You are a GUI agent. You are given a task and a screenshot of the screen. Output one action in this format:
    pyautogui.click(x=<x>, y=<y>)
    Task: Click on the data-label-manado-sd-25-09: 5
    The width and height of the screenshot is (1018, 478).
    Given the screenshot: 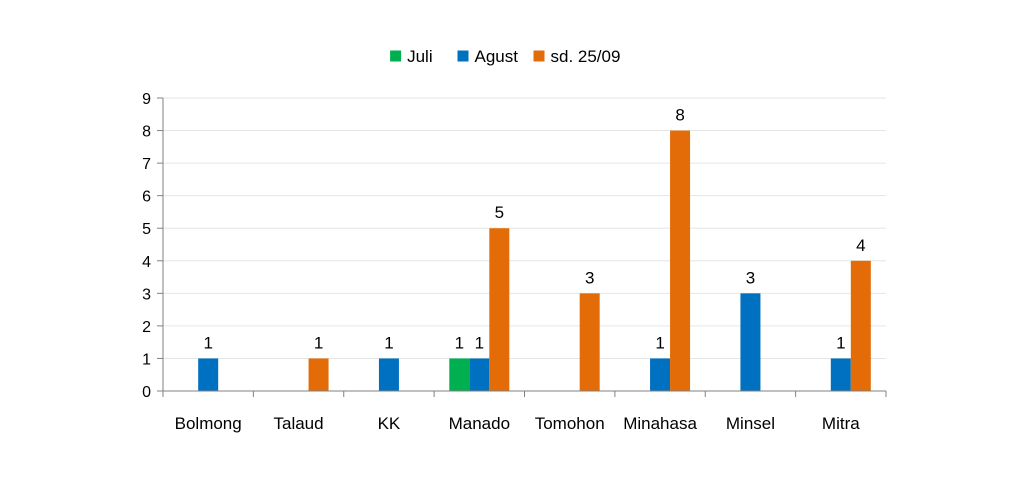 What is the action you would take?
    pyautogui.click(x=499, y=212)
    